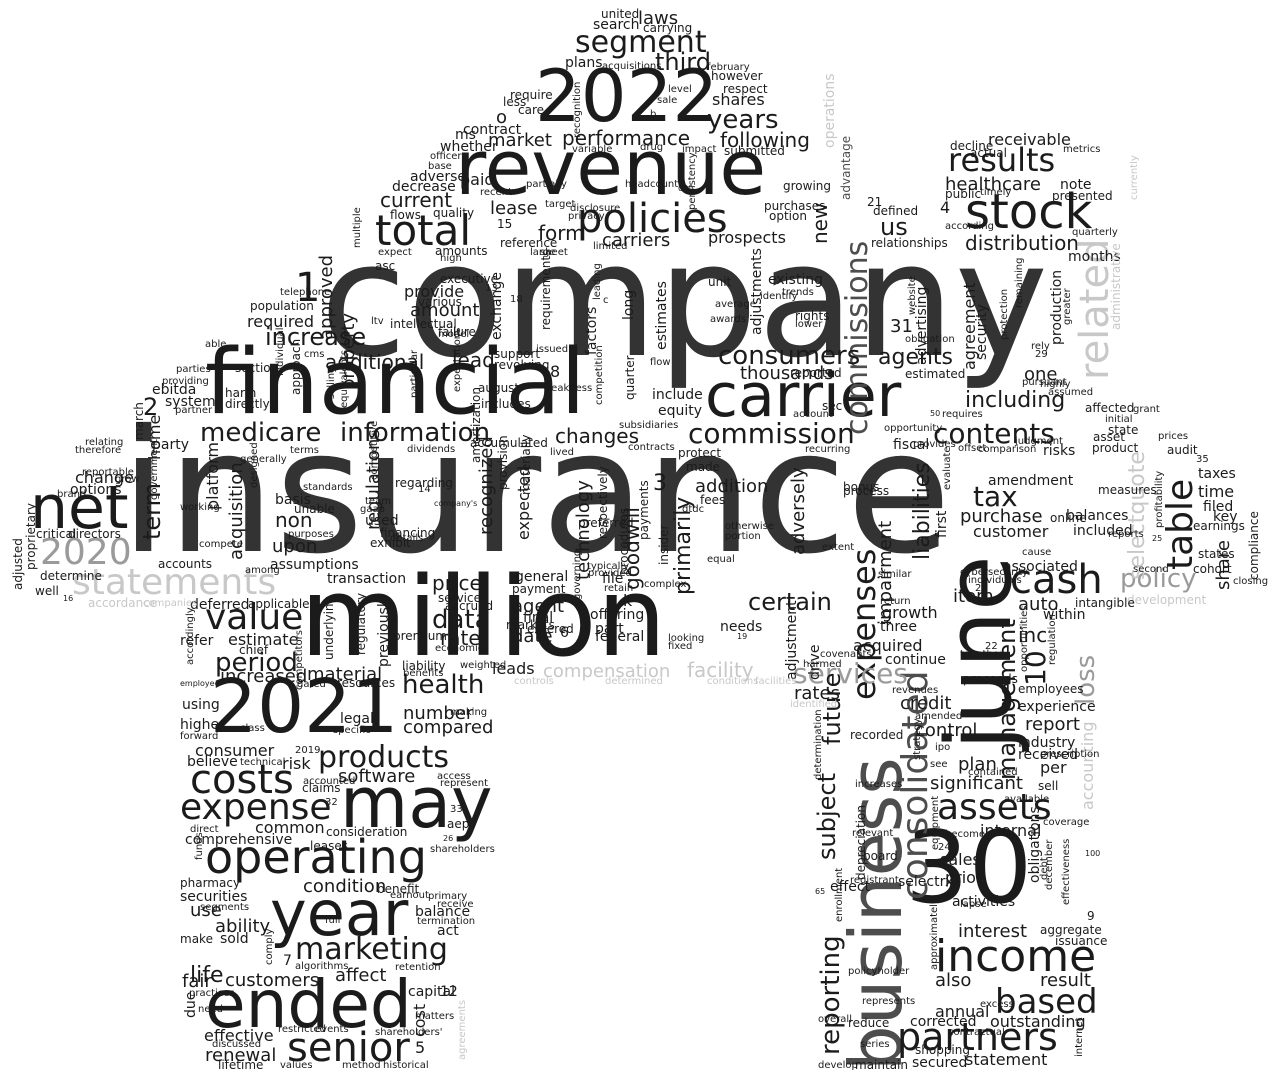 The image size is (1280, 1073). I want to click on word-rate: rate, so click(460, 638).